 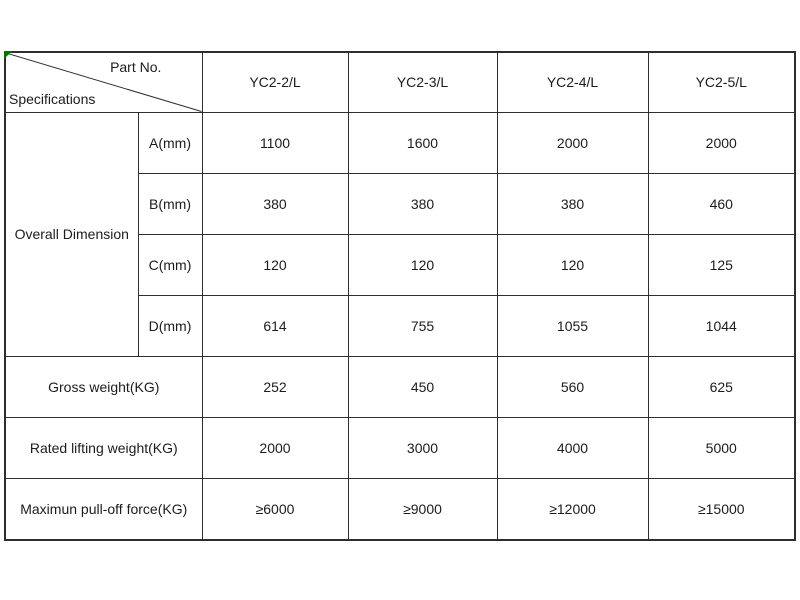 I want to click on value-cell: 1055, so click(x=572, y=325).